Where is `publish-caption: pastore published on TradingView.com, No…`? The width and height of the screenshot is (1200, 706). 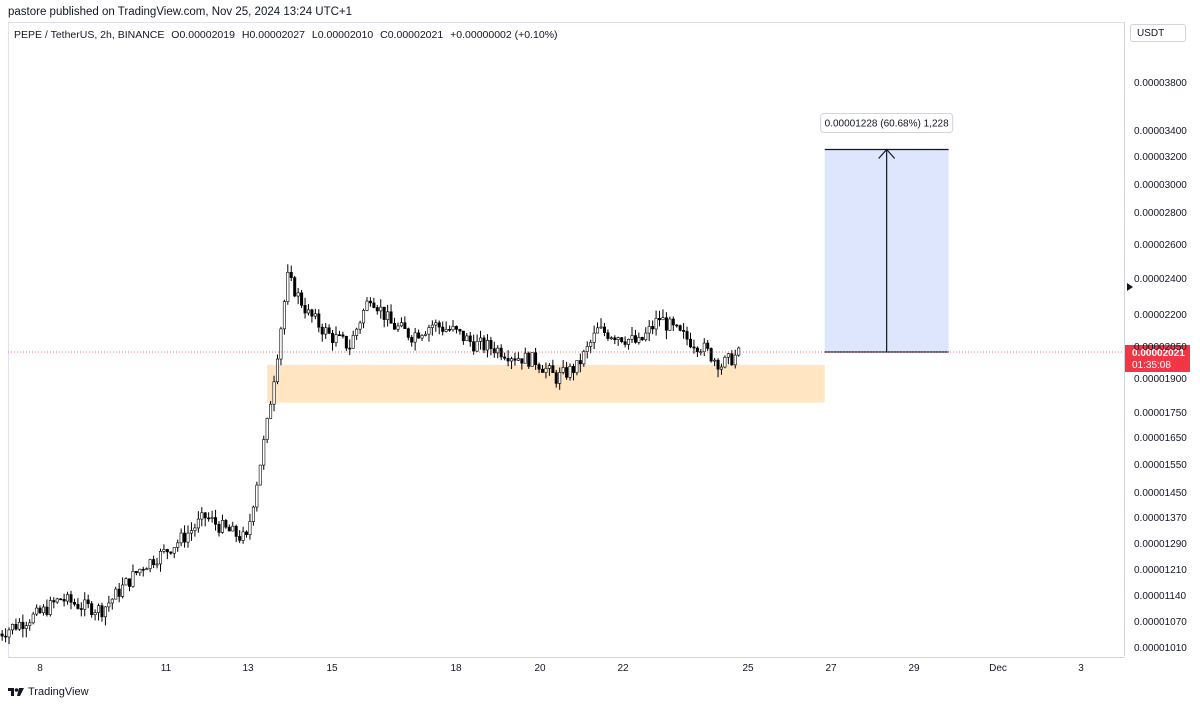 publish-caption: pastore published on TradingView.com, No… is located at coordinates (180, 12).